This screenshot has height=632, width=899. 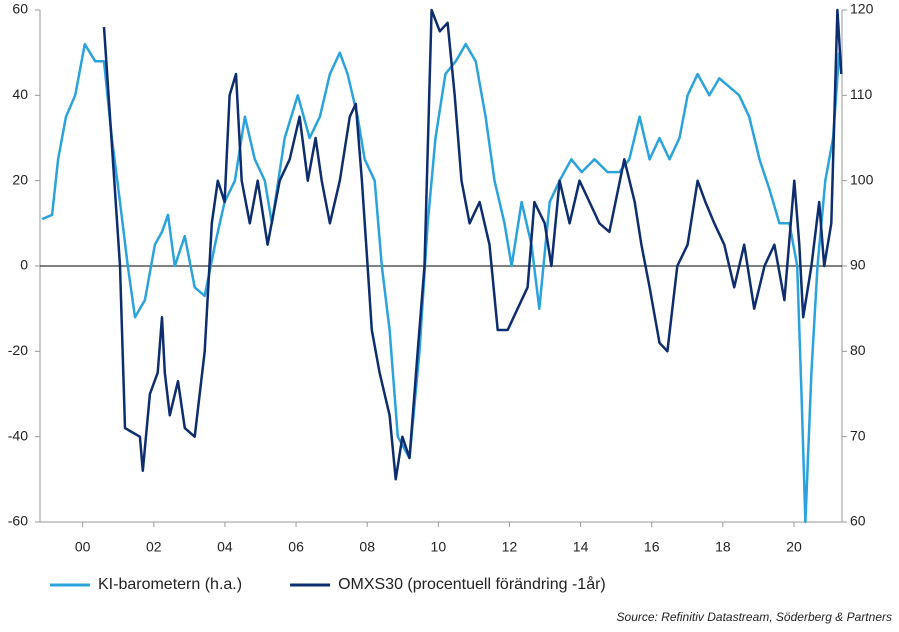 What do you see at coordinates (18, 350) in the screenshot?
I see `y-tick-label: -20` at bounding box center [18, 350].